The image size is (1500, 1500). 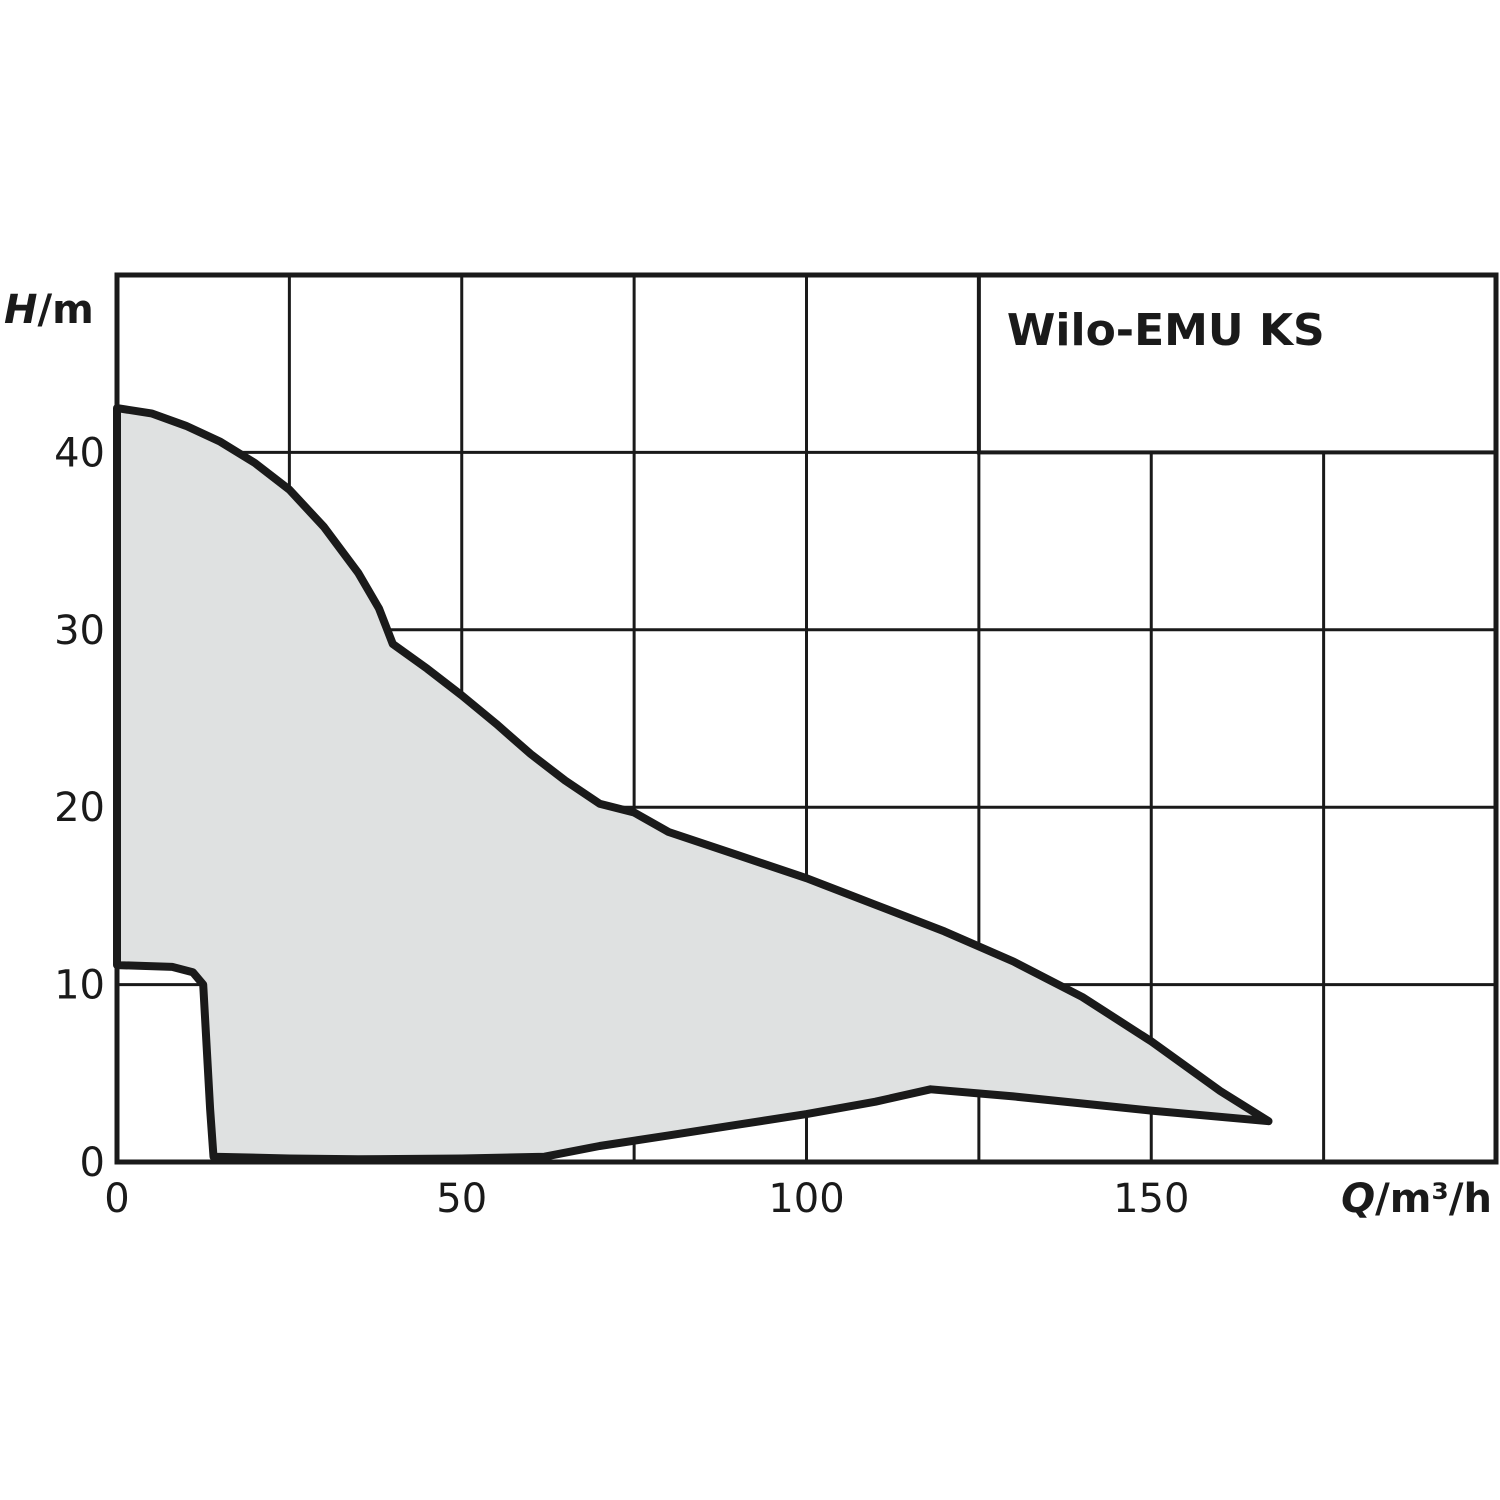 I want to click on x-tick-label: 150, so click(x=1151, y=1199).